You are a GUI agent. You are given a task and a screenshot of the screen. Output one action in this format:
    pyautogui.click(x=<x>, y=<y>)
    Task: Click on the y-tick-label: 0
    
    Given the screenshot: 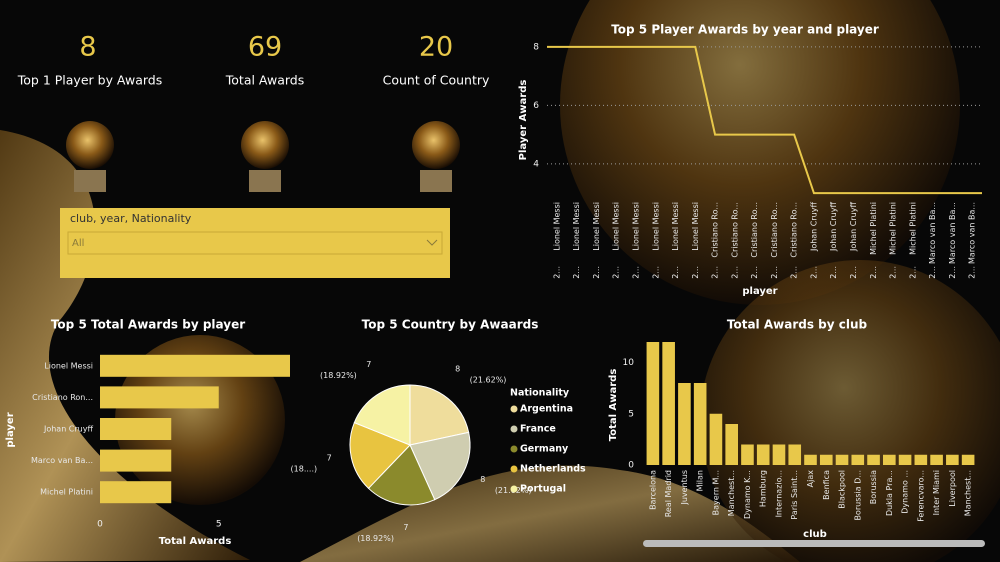 What is the action you would take?
    pyautogui.click(x=631, y=466)
    